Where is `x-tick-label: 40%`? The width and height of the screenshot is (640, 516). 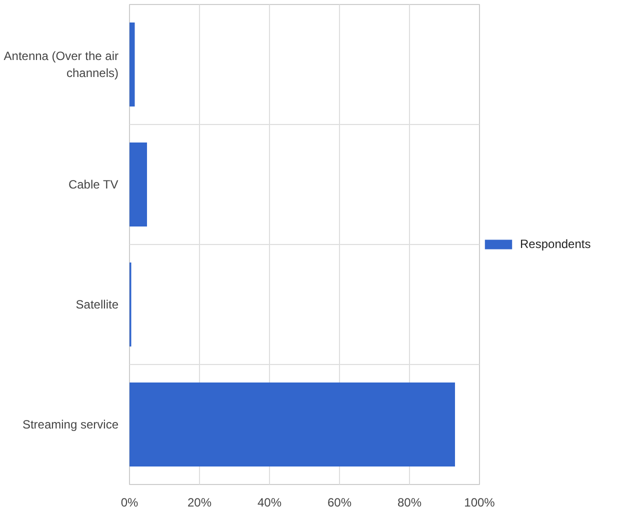
x-tick-label: 40% is located at coordinates (269, 503).